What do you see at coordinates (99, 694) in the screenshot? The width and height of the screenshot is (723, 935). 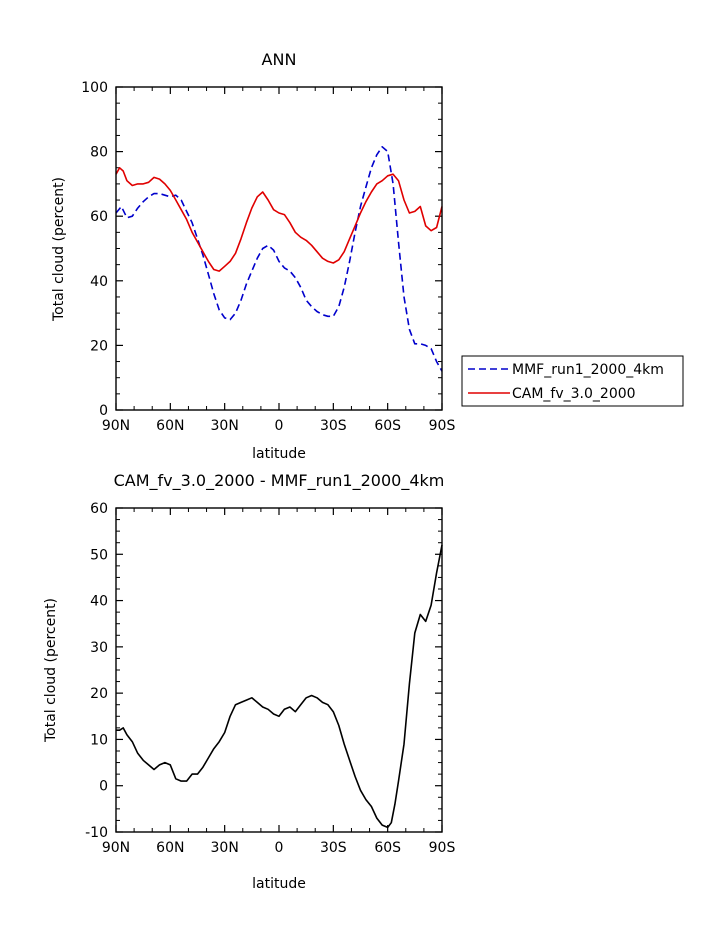 I see `bottom-y-tick-label: 20` at bounding box center [99, 694].